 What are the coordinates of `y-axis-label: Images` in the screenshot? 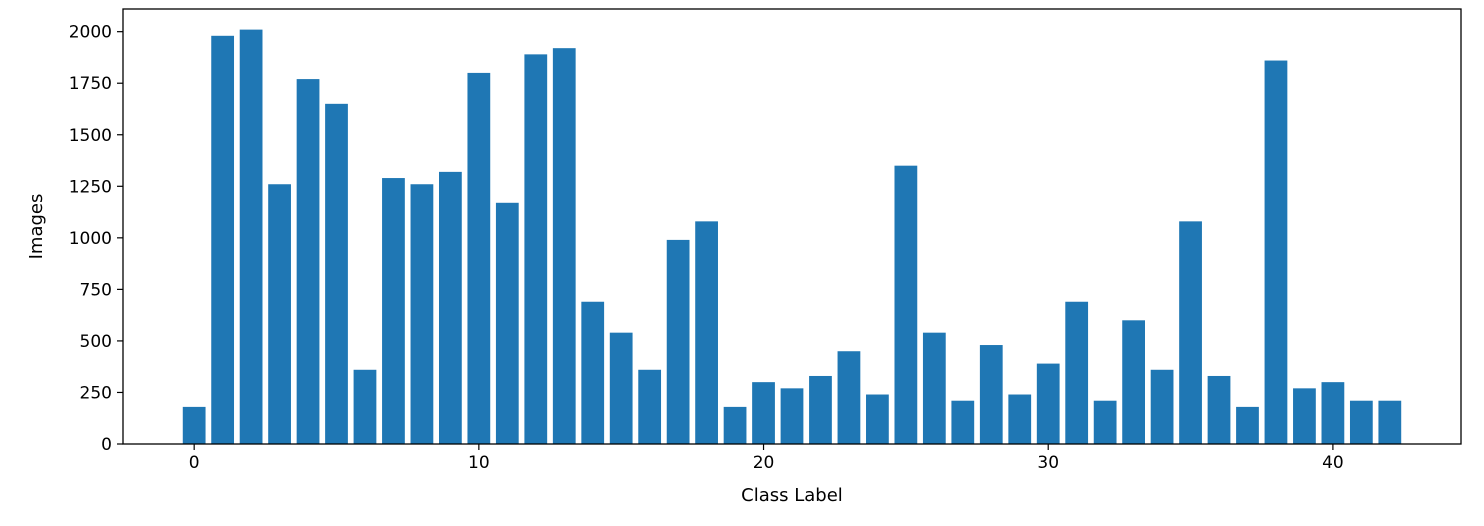 It's located at (36, 227).